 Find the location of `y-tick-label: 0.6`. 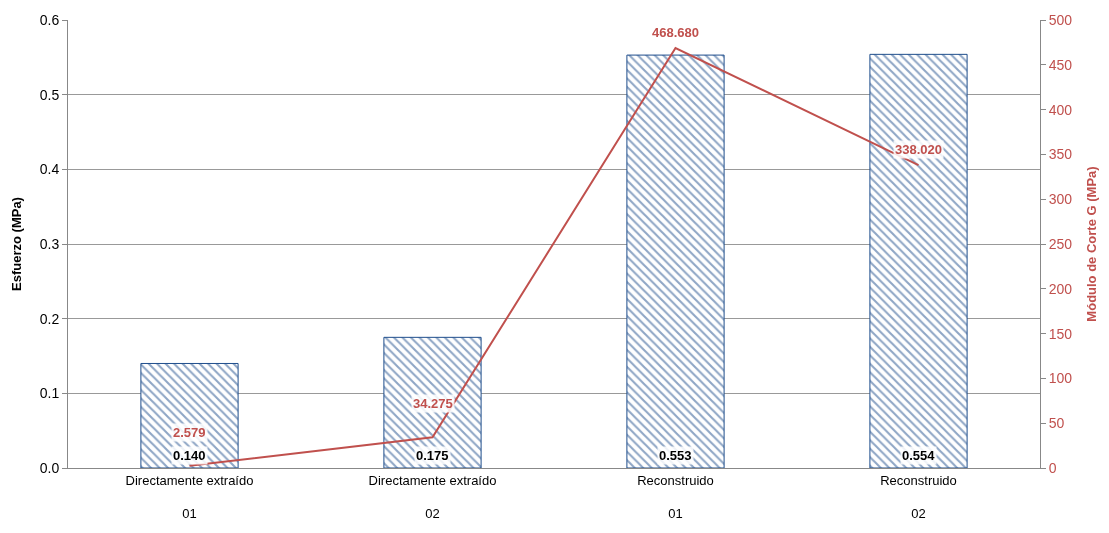

y-tick-label: 0.6 is located at coordinates (49, 19).